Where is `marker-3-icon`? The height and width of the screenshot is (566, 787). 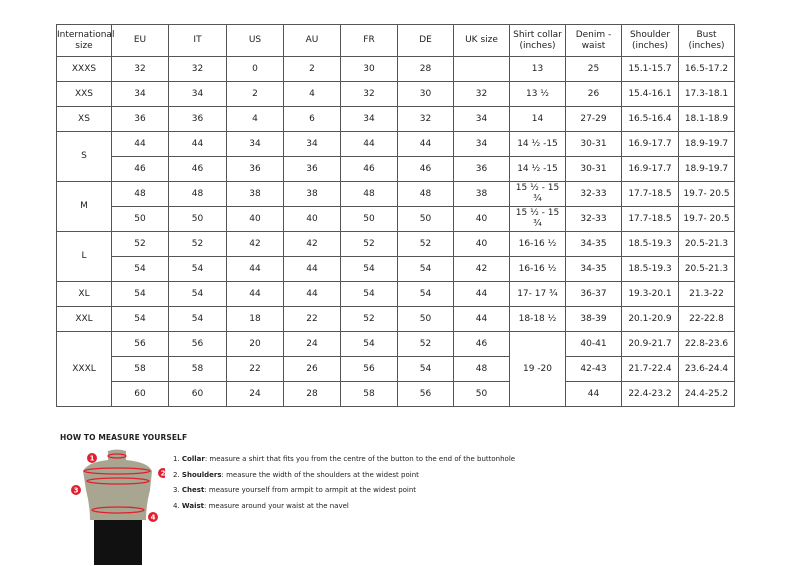 marker-3-icon is located at coordinates (76, 490).